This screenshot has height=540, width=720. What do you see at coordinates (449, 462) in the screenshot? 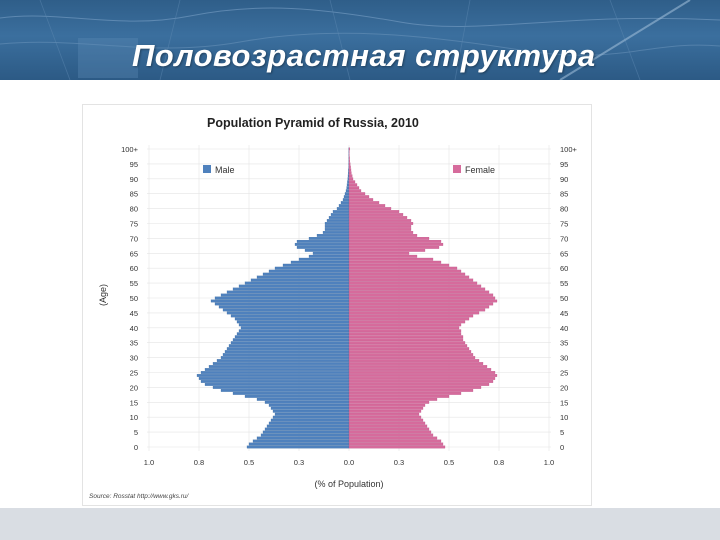
I see `x-tick-label: 0.5` at bounding box center [449, 462].